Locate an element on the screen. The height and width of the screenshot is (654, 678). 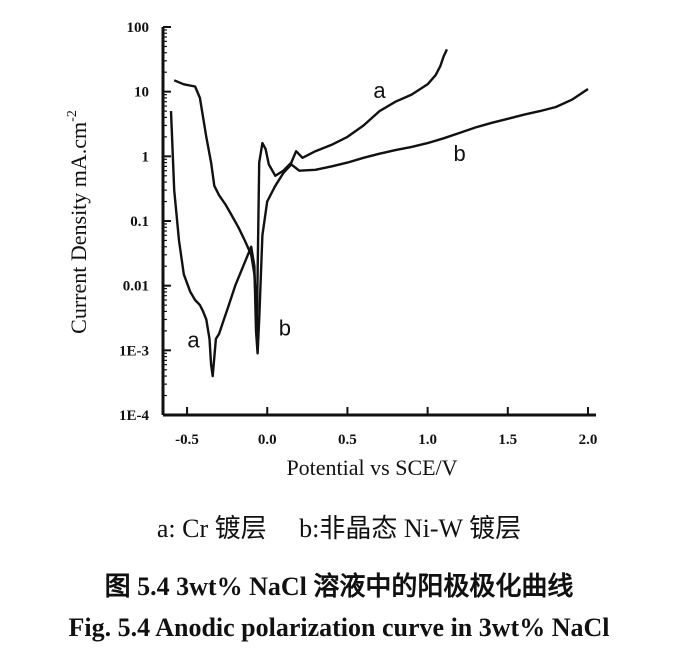
y-tick-label: 1E-4 is located at coordinates (134, 416).